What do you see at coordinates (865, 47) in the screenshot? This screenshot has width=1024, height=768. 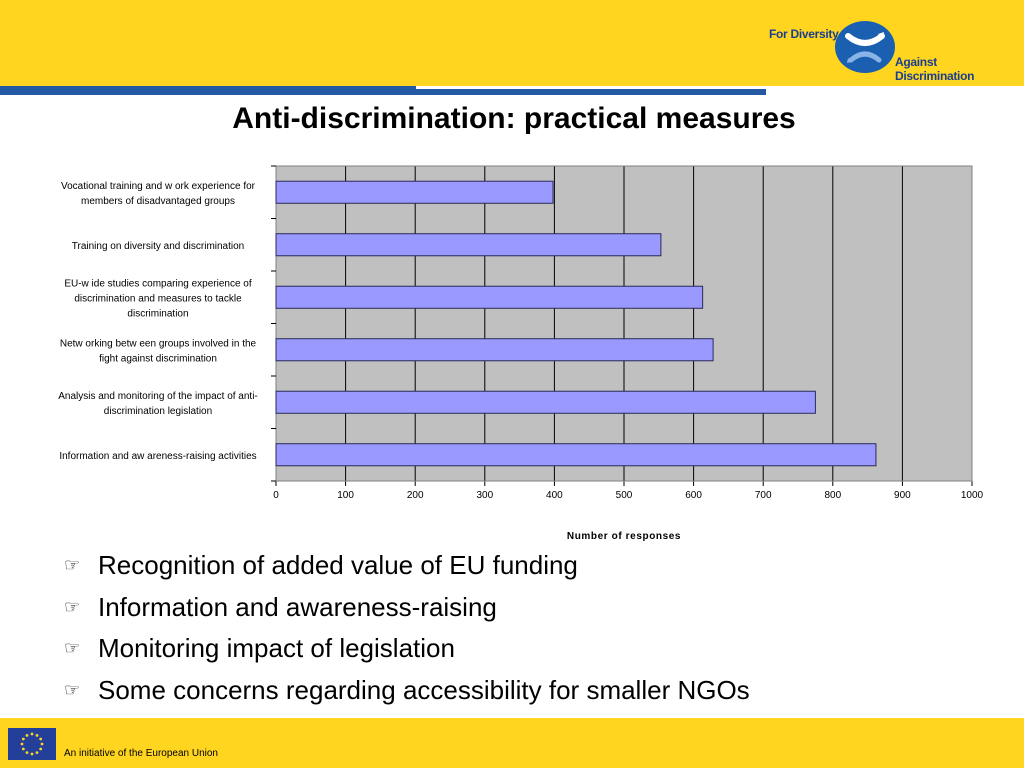 I see `diversity-logo-icon` at bounding box center [865, 47].